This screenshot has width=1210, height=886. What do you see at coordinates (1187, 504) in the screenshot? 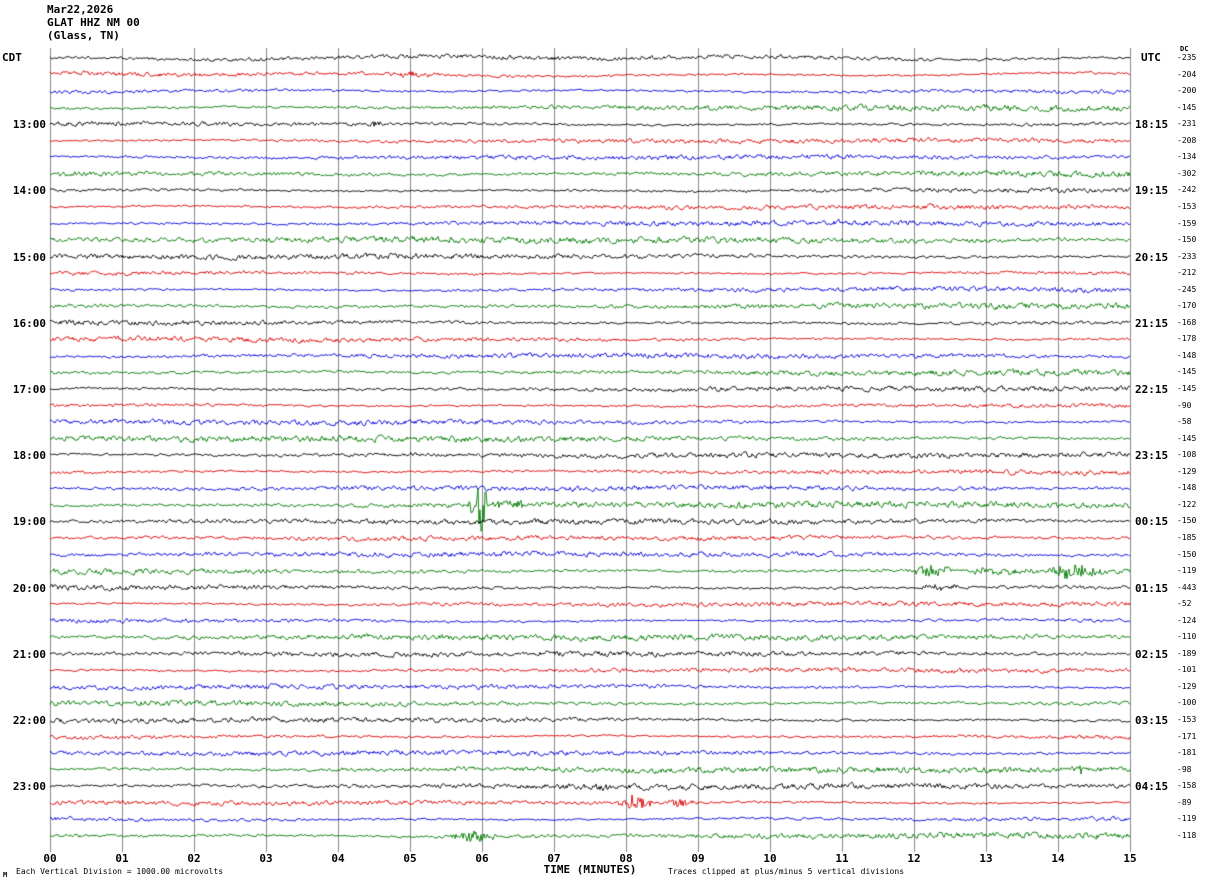
I see `dc-offset-value: -122` at bounding box center [1187, 504].